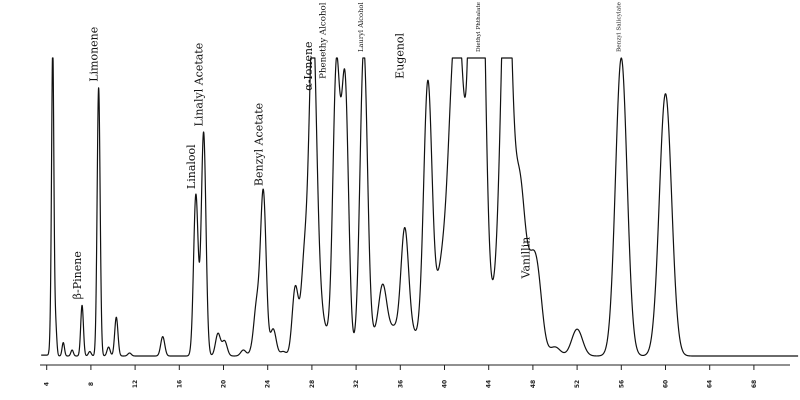 The image size is (800, 400). Describe the element at coordinates (191, 166) in the screenshot. I see `peak-annotation-2: Linalool` at that location.